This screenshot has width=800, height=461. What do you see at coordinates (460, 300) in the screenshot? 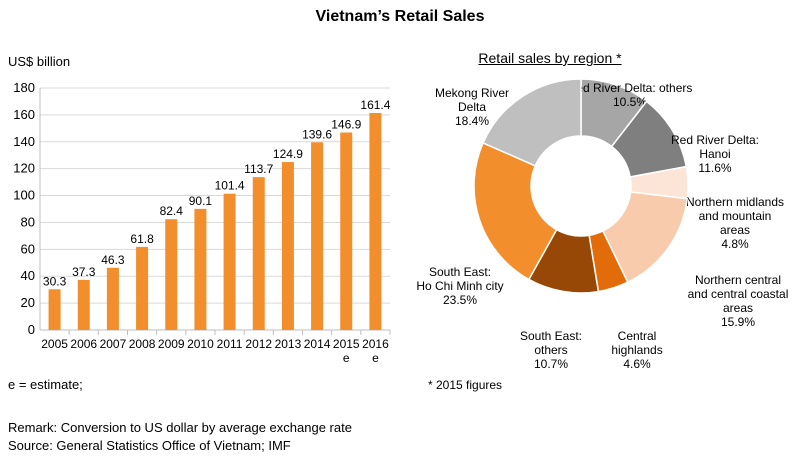
I see `slice-label-line: 23.5%` at bounding box center [460, 300].